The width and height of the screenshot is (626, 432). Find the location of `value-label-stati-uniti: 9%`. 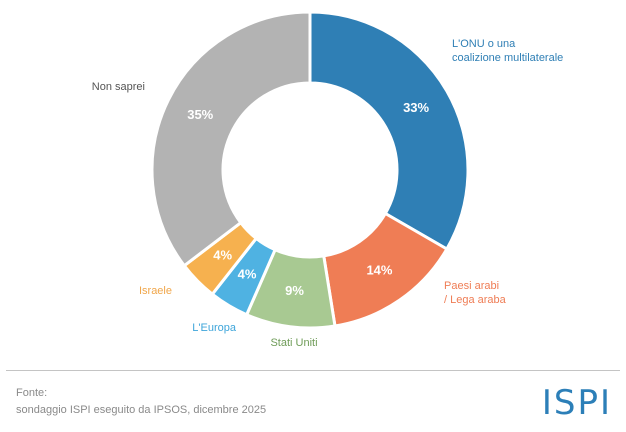

value-label-stati-uniti: 9% is located at coordinates (294, 290).